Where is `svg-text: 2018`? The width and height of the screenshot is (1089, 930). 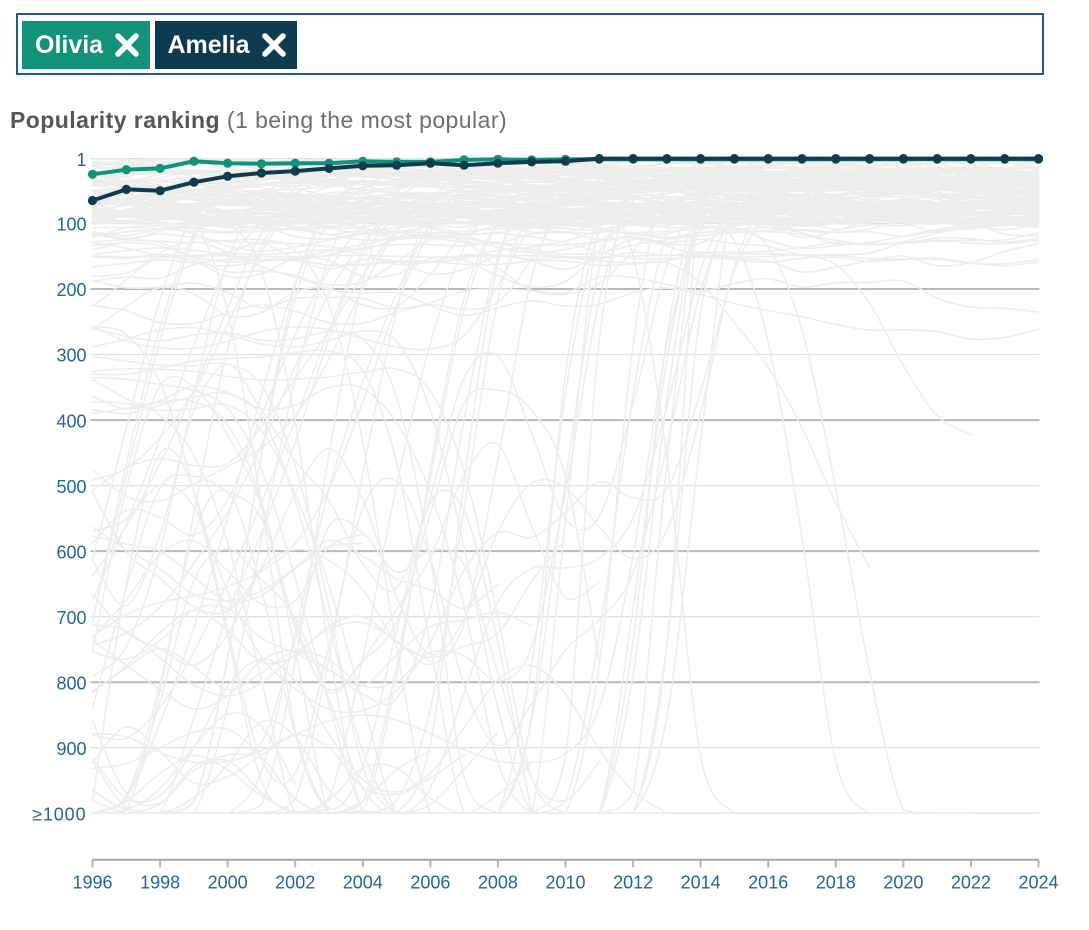 svg-text: 2018 is located at coordinates (836, 883).